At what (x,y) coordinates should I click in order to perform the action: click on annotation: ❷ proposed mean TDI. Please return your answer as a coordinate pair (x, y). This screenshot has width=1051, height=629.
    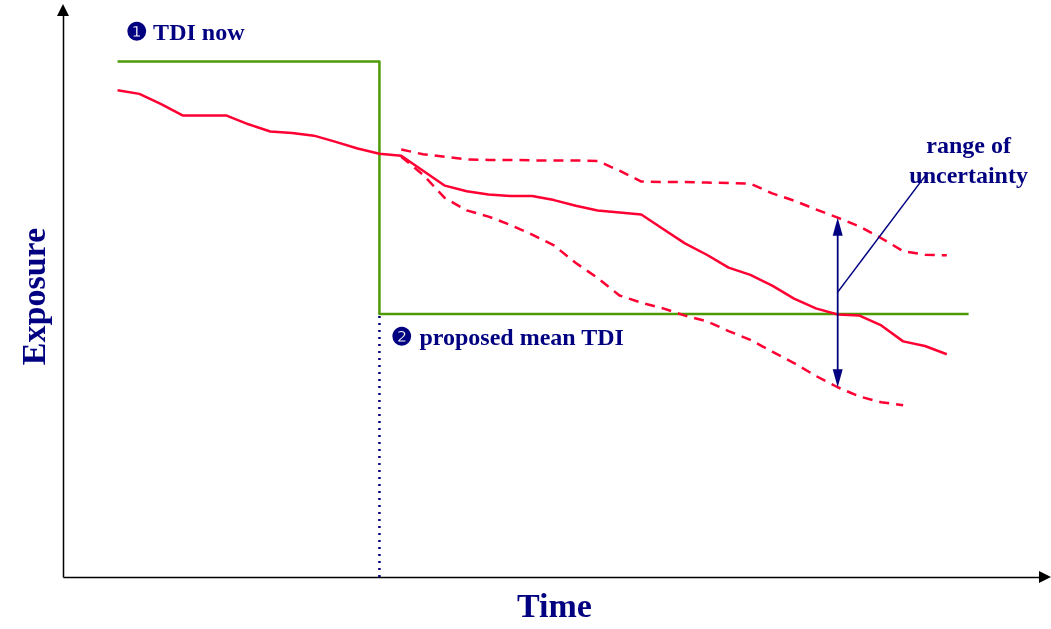
    Looking at the image, I should click on (507, 337).